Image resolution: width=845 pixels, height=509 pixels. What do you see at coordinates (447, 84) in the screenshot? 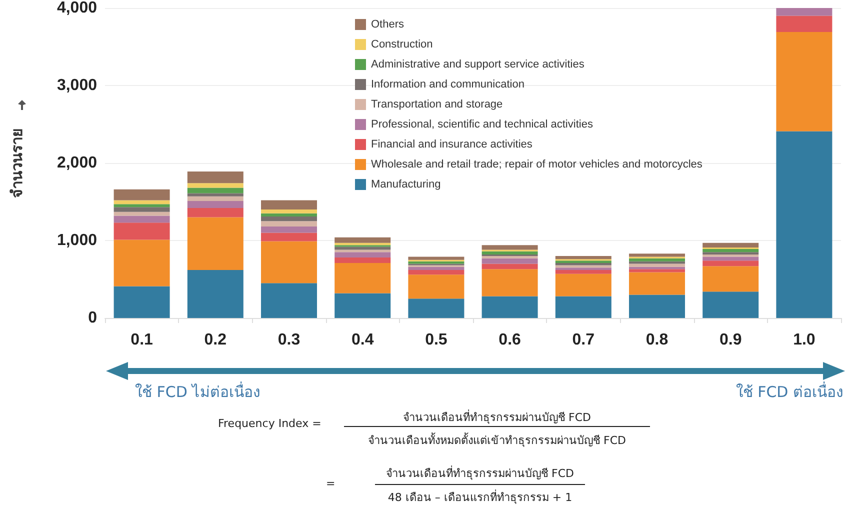
I see `legend-label: Information and communication` at bounding box center [447, 84].